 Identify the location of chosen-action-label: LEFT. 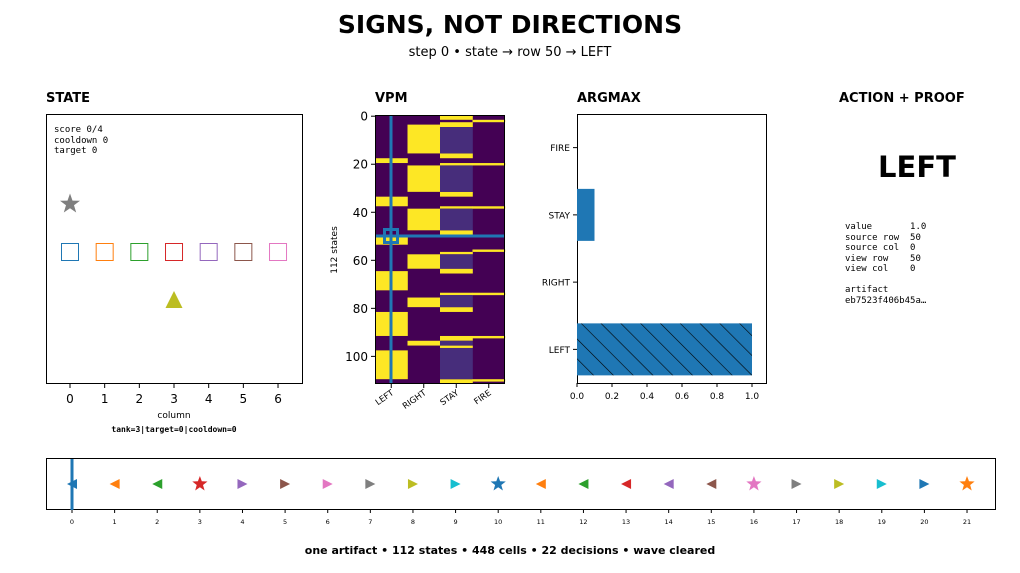
(917, 167).